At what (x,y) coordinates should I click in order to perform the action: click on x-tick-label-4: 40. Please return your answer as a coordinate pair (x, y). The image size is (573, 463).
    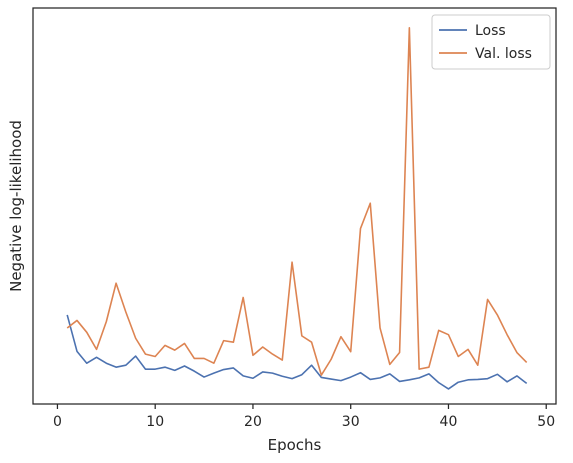
    Looking at the image, I should click on (449, 422).